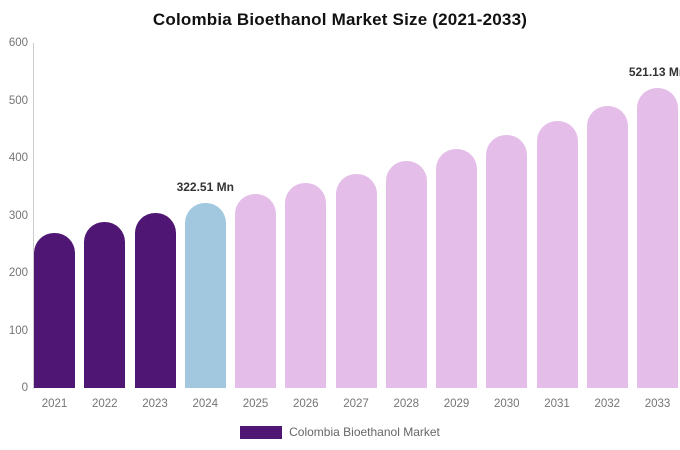 Image resolution: width=680 pixels, height=450 pixels. What do you see at coordinates (18, 100) in the screenshot?
I see `y-tick-label-500: 500` at bounding box center [18, 100].